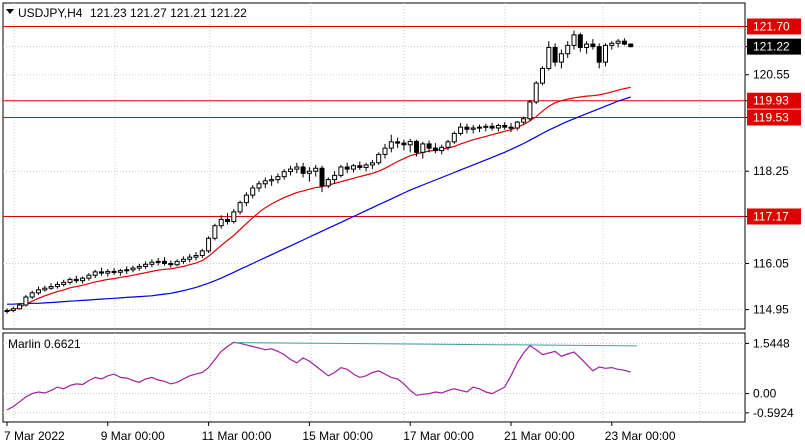 The image size is (805, 446). Describe the element at coordinates (771, 171) in the screenshot. I see `price-axis-label: 118.25` at that location.